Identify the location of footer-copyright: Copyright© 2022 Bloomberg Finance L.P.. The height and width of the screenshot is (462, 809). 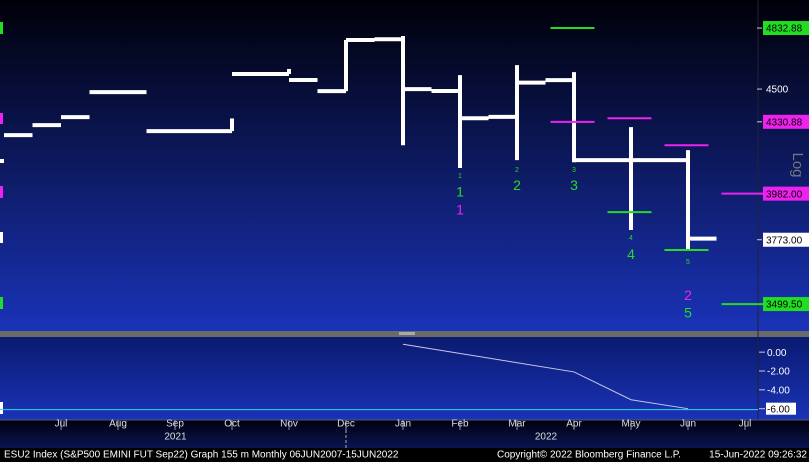
(589, 455).